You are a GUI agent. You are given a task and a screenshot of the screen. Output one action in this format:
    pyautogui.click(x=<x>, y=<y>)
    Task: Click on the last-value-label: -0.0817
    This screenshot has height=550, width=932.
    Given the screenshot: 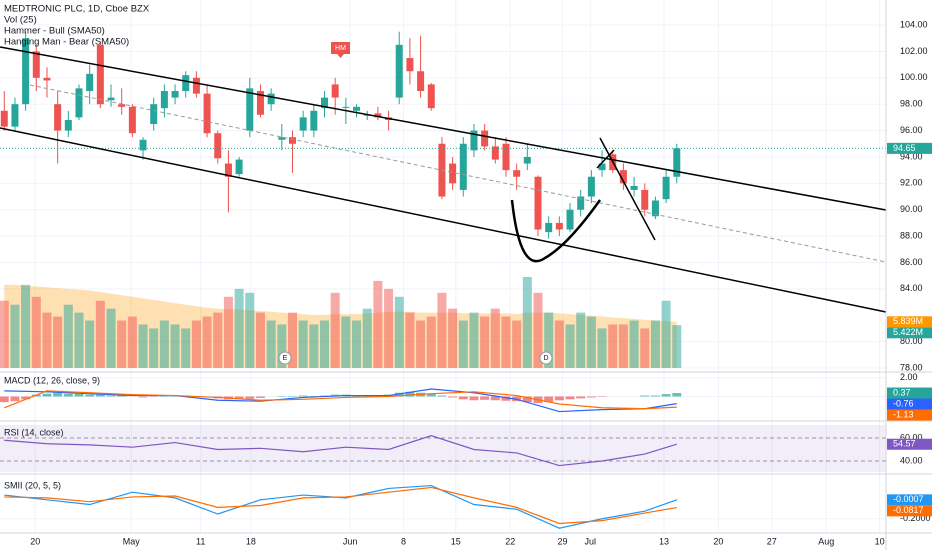 What is the action you would take?
    pyautogui.click(x=908, y=510)
    